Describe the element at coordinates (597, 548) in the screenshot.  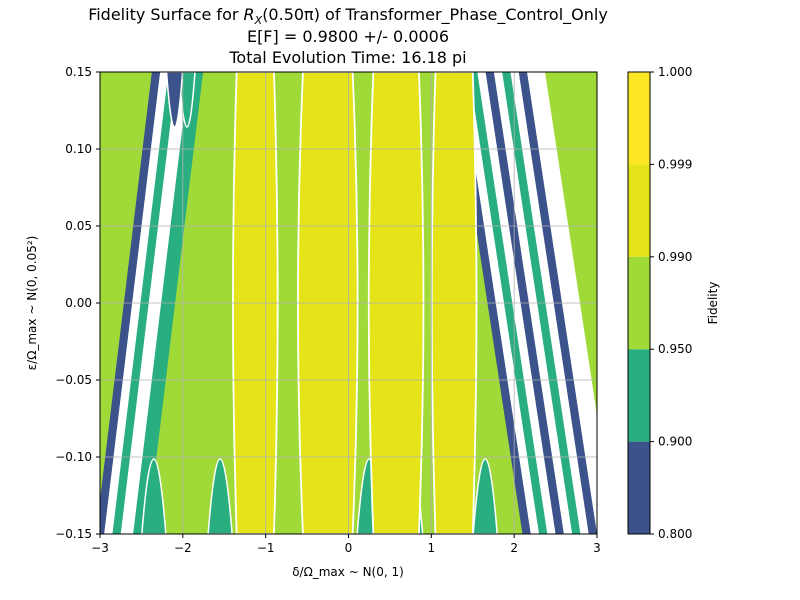
I see `x-tick-label: 3` at that location.